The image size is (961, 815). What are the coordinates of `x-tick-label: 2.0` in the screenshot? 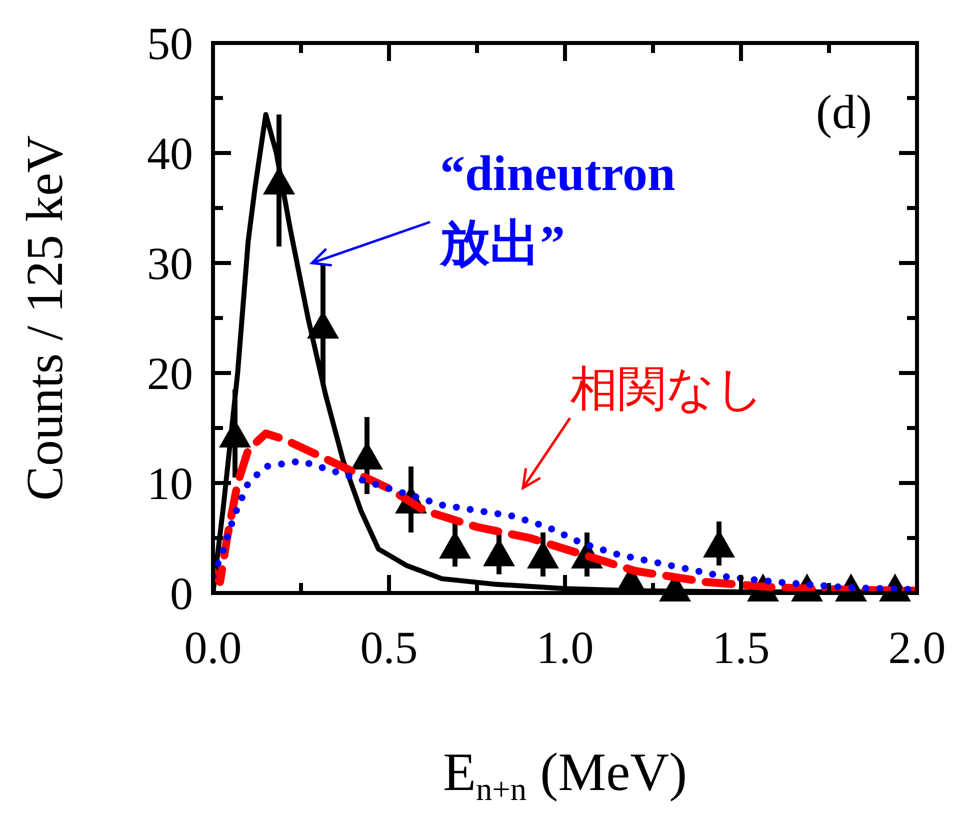 It's located at (917, 647).